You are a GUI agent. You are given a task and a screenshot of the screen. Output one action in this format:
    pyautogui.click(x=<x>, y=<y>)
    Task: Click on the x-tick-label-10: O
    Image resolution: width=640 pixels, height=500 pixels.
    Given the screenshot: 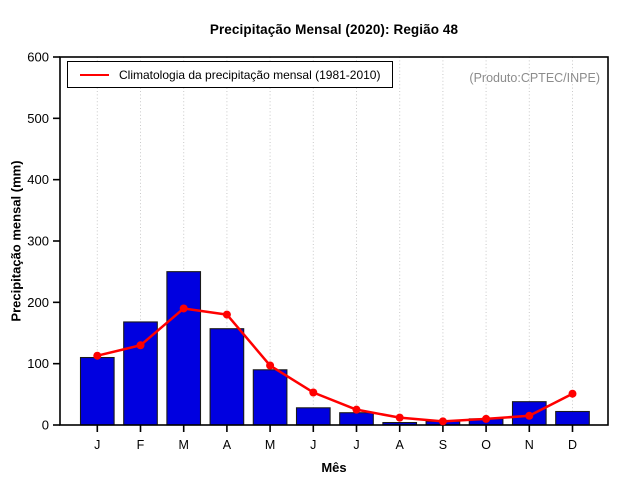 What is the action you would take?
    pyautogui.click(x=486, y=445)
    